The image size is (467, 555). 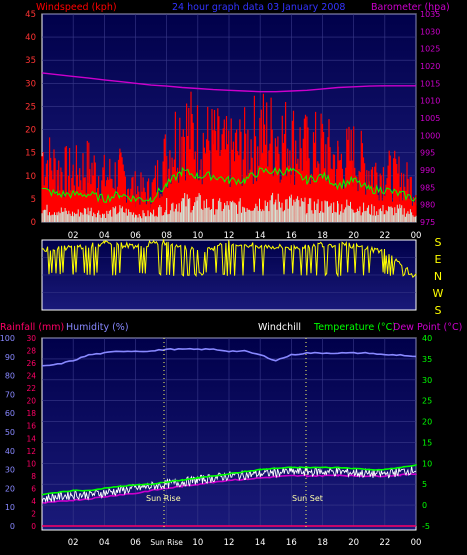 I want to click on humidity-tick-label: 100, so click(x=7, y=338).